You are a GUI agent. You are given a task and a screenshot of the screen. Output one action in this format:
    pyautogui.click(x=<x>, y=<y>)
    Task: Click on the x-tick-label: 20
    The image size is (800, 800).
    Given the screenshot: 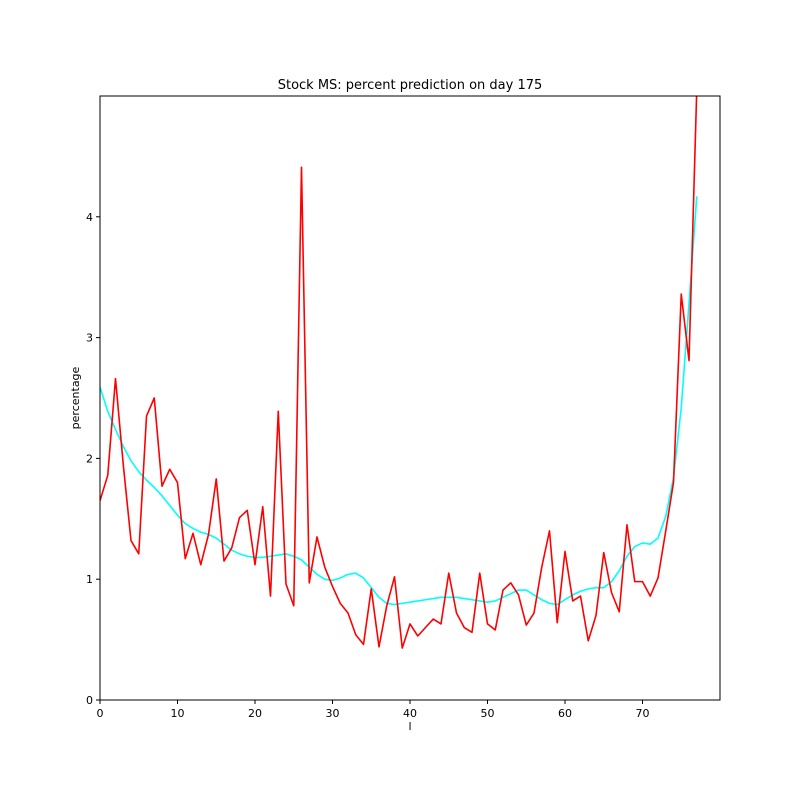 What is the action you would take?
    pyautogui.click(x=255, y=713)
    